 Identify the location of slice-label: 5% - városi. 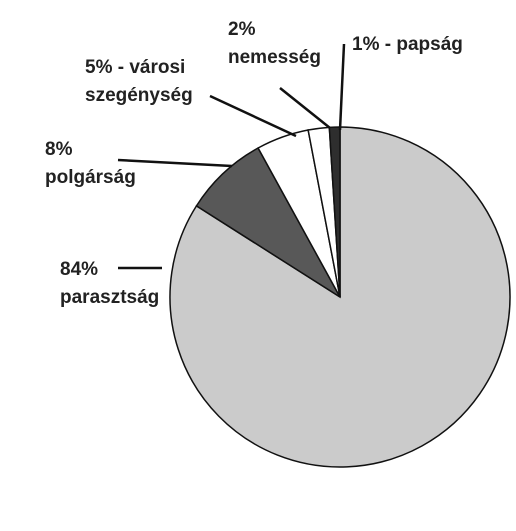
(135, 67).